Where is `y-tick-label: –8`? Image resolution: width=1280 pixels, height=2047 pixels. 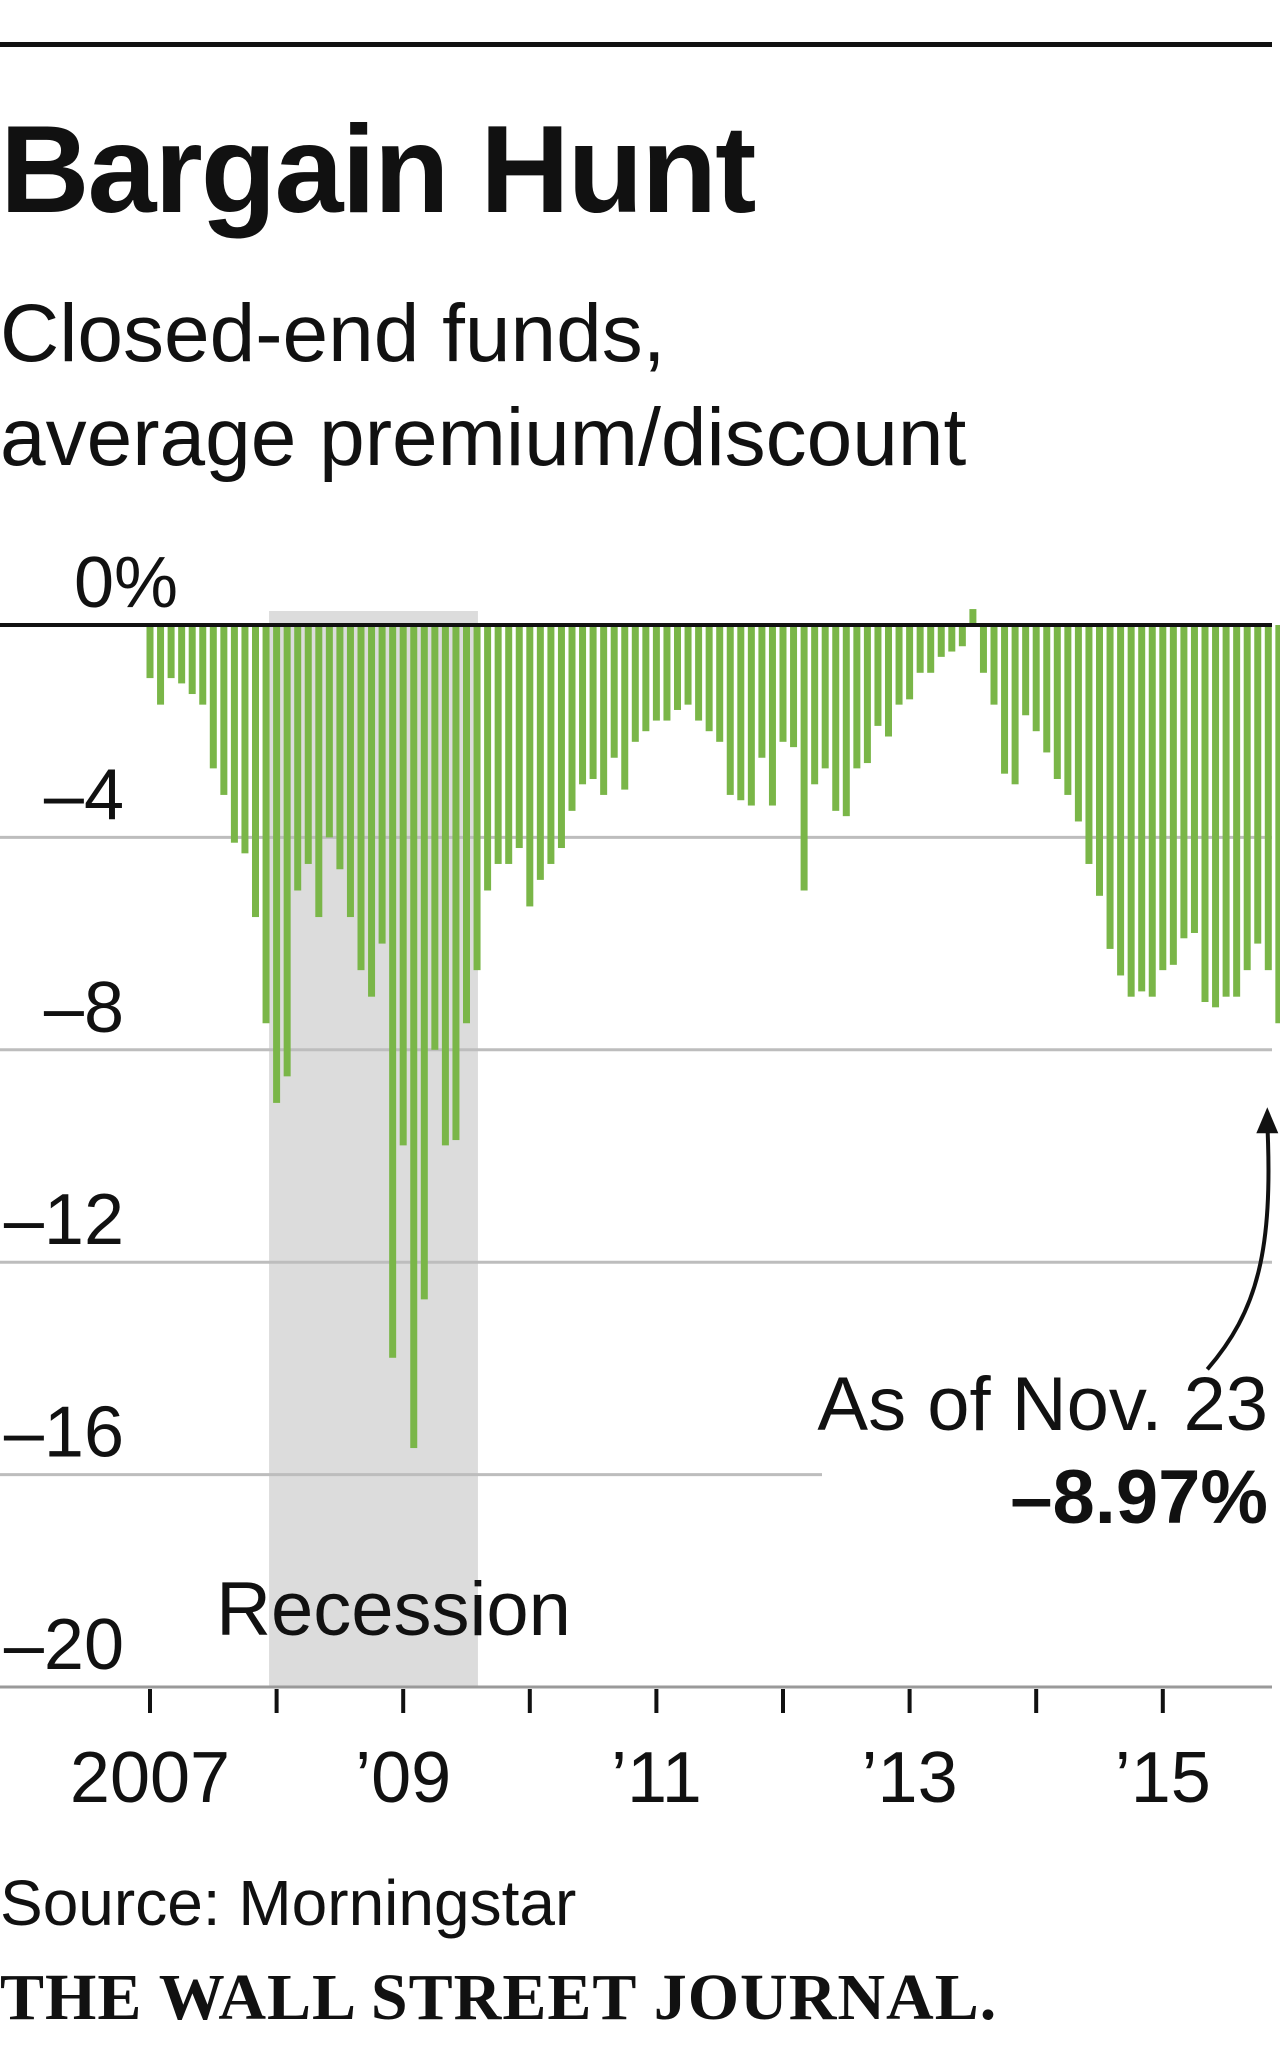
y-tick-label: –8 is located at coordinates (84, 1008).